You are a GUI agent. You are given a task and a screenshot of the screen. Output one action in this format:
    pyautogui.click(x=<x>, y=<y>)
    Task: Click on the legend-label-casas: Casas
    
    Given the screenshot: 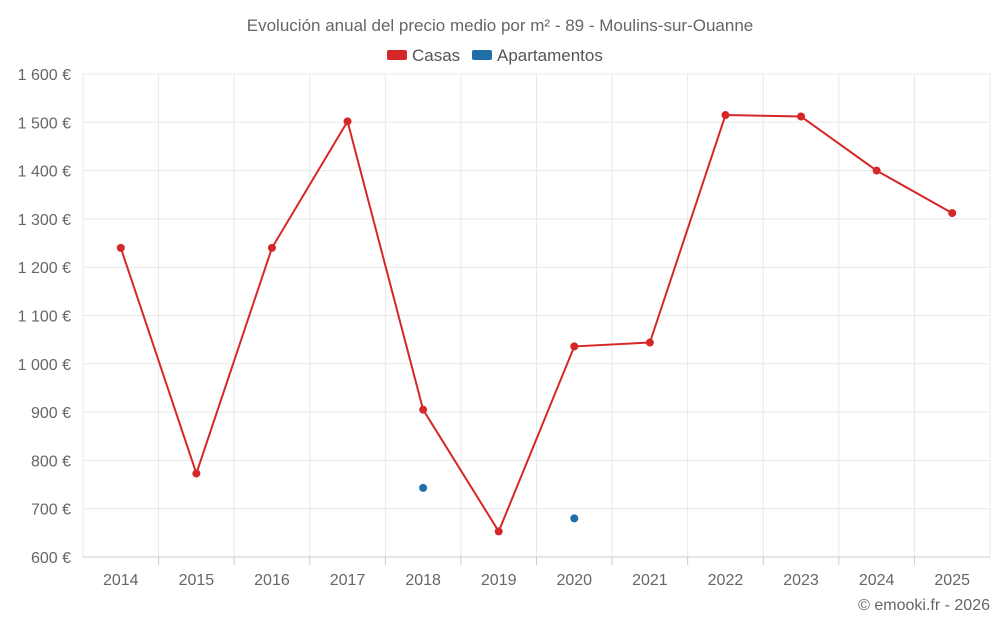 What is the action you would take?
    pyautogui.click(x=436, y=55)
    